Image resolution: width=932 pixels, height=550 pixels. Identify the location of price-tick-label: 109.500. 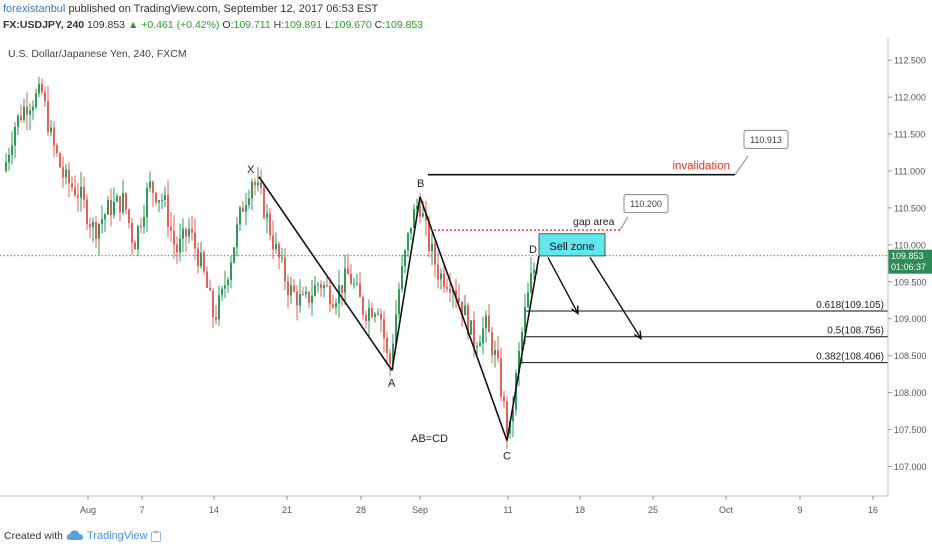
(910, 282).